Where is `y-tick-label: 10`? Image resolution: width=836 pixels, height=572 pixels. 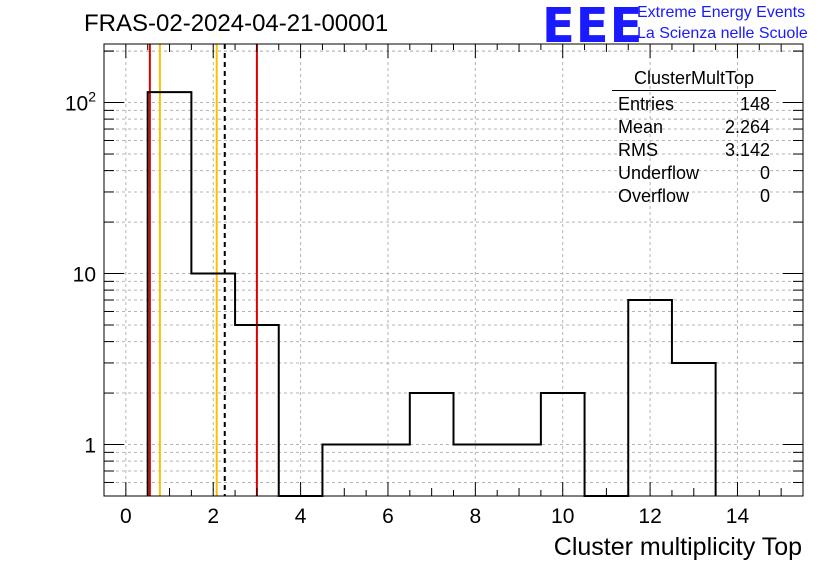 y-tick-label: 10 is located at coordinates (84, 275).